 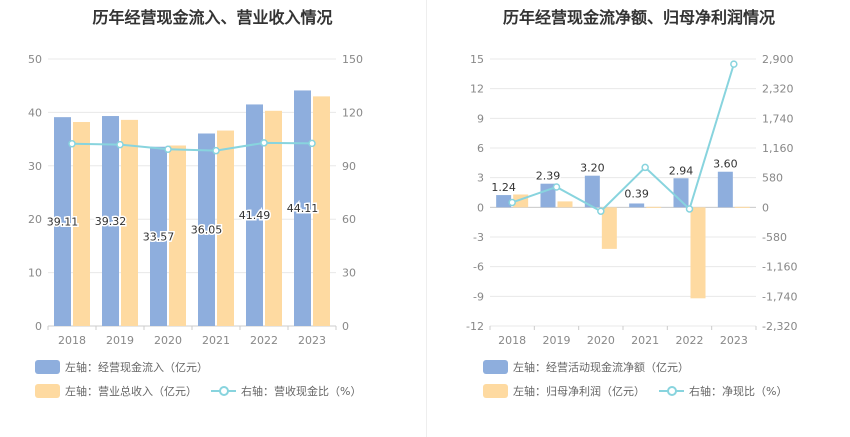 What do you see at coordinates (301, 391) in the screenshot?
I see `legend-label: 右轴：营收现金比（%）` at bounding box center [301, 391].